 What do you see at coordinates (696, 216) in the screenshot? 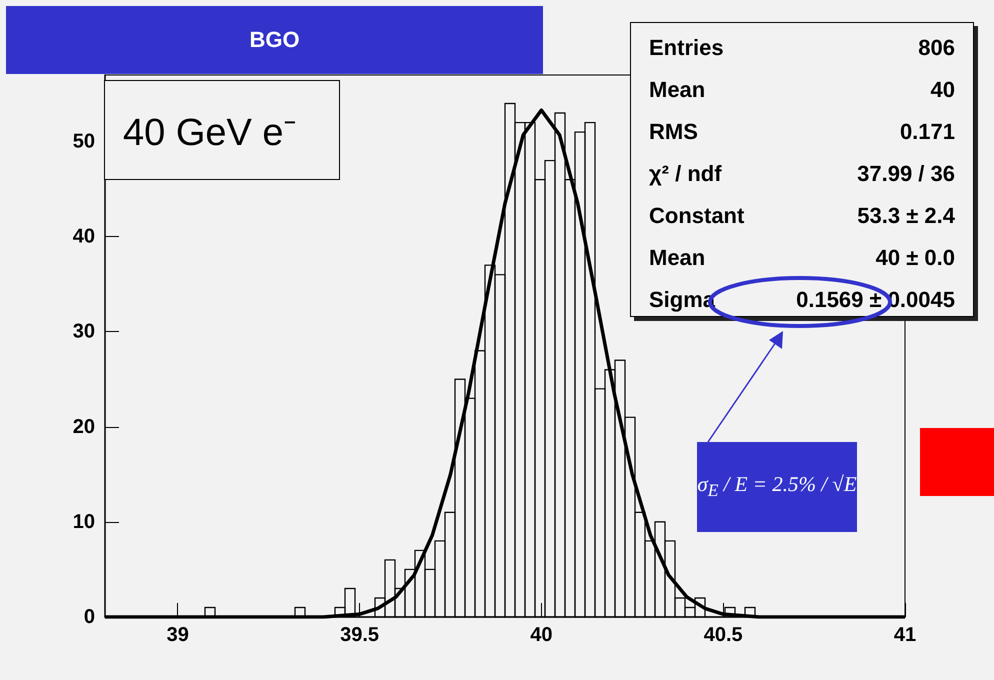
I see `annotation: Constant` at bounding box center [696, 216].